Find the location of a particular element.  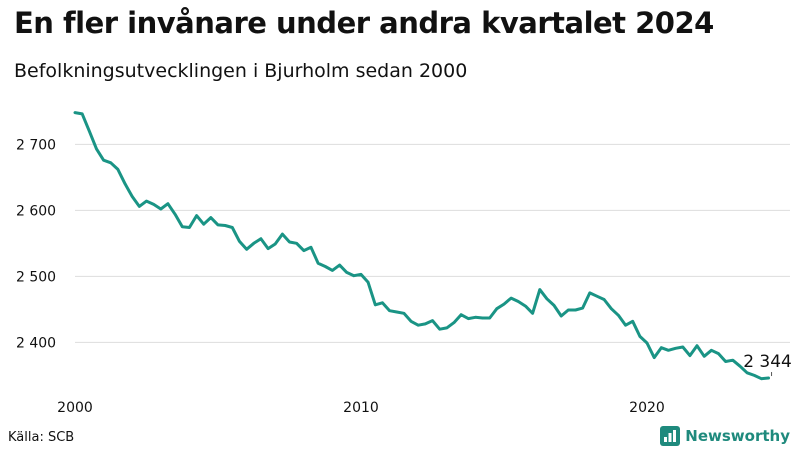

brand-name: Newsworthy is located at coordinates (737, 436).